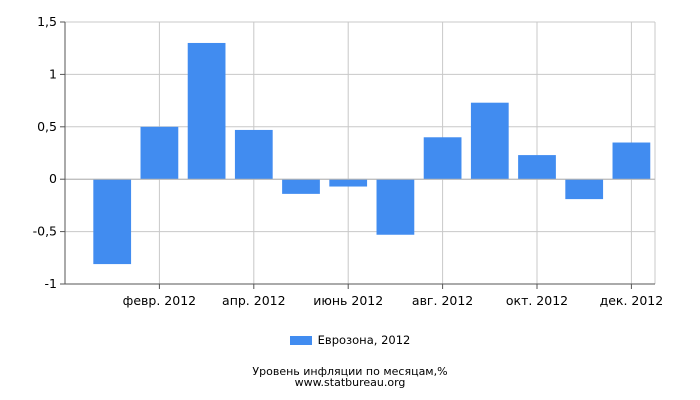 The width and height of the screenshot is (700, 400). I want to click on legend: Еврозона, 2012, so click(350, 340).